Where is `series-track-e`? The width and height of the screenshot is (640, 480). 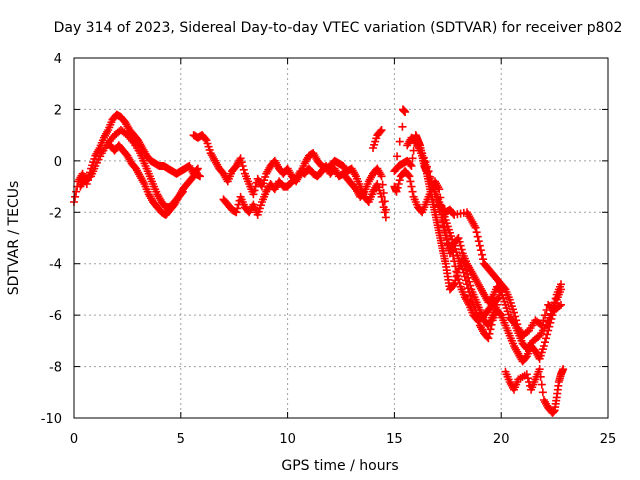 series-track-e is located at coordinates (304, 190).